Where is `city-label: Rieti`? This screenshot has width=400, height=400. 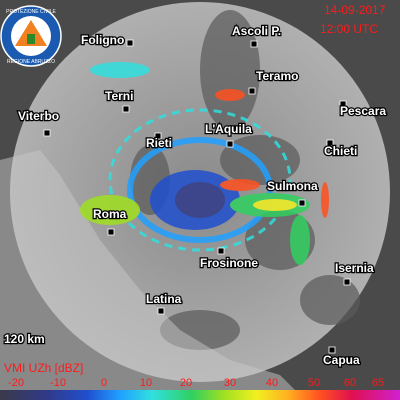 city-label: Rieti is located at coordinates (159, 143).